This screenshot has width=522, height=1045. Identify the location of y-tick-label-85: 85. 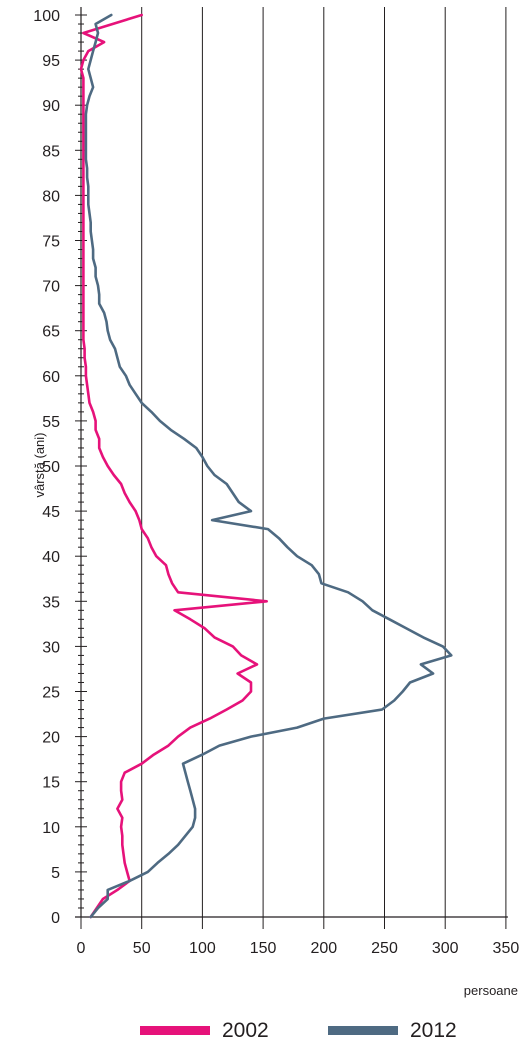
(51, 151).